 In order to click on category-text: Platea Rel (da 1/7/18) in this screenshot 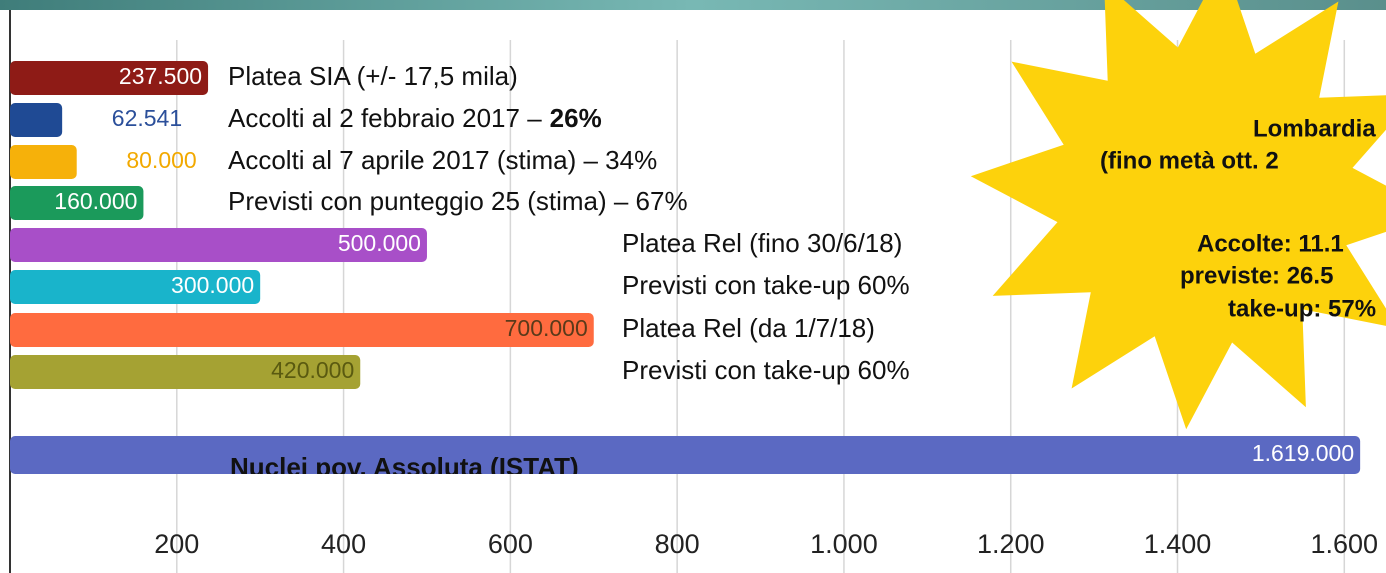, I will do `click(748, 328)`.